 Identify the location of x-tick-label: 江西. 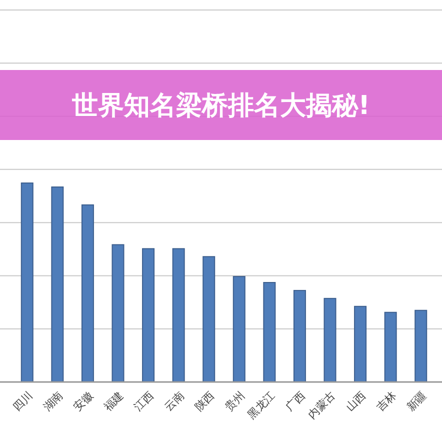
(144, 401).